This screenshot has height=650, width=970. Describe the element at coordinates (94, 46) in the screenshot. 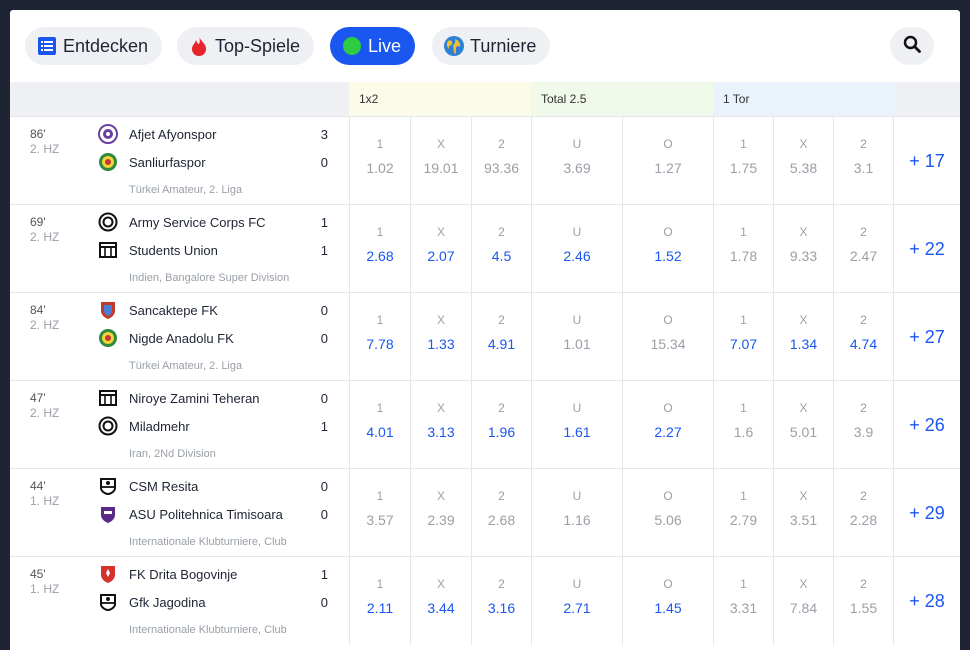

I see `tab-entdecken: Entdecken` at that location.